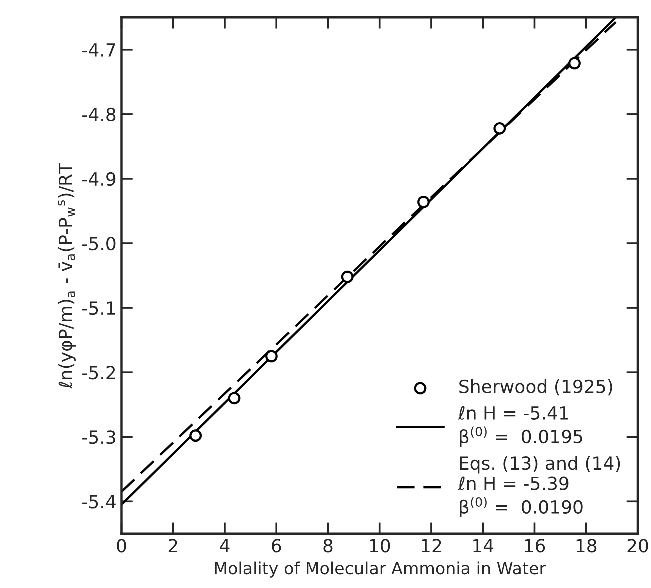 The width and height of the screenshot is (651, 588). I want to click on x-tick-label: 4, so click(225, 545).